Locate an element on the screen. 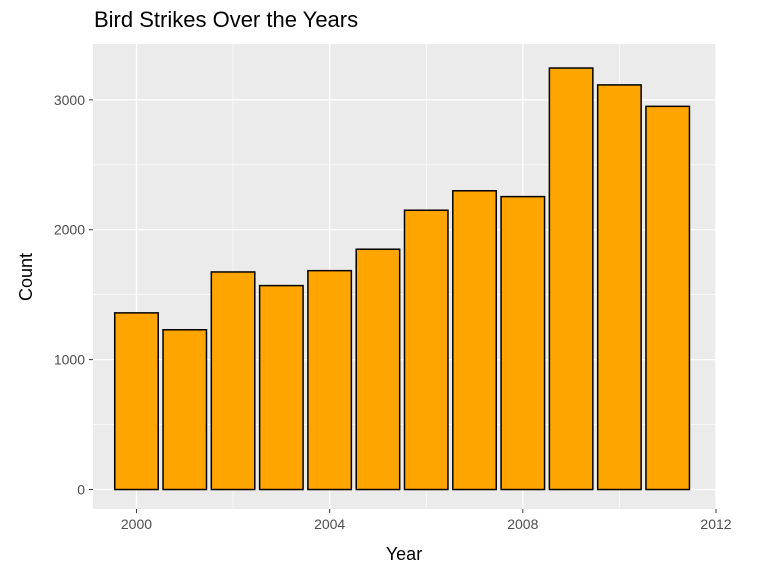 This screenshot has width=776, height=573. y-tick-label: 0 is located at coordinates (81, 490).